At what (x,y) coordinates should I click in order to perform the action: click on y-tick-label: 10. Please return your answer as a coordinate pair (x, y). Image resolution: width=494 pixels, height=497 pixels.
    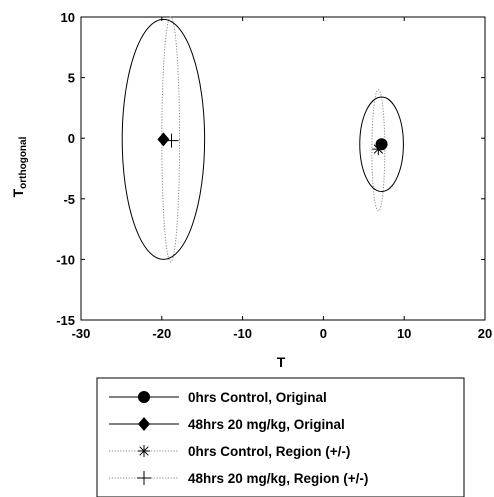
    Looking at the image, I should click on (68, 17).